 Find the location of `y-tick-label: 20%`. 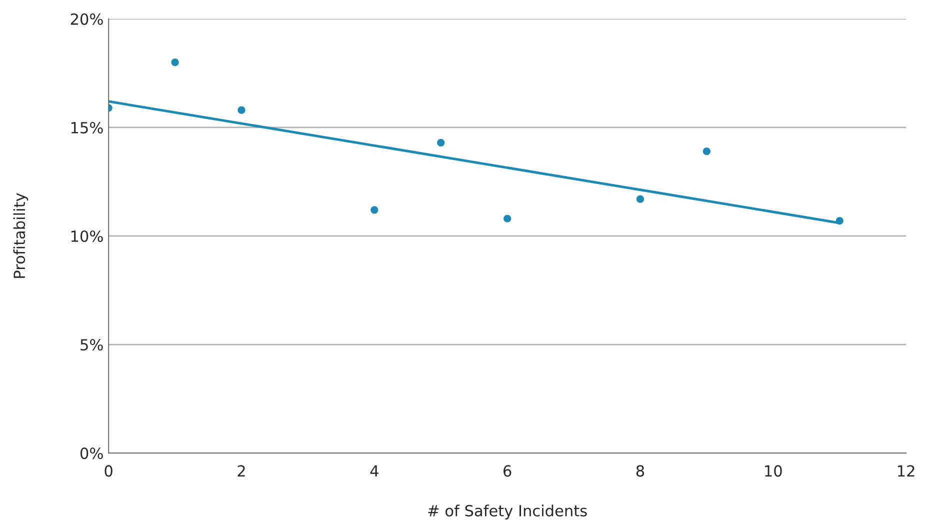

y-tick-label: 20% is located at coordinates (86, 19).